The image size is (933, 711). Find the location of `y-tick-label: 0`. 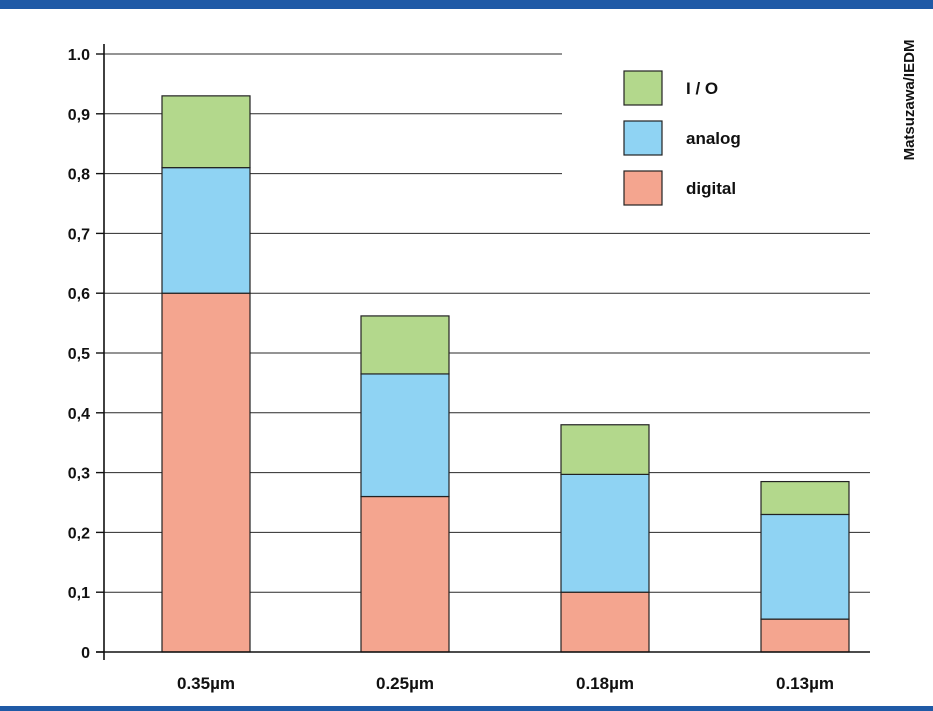

y-tick-label: 0 is located at coordinates (85, 653).